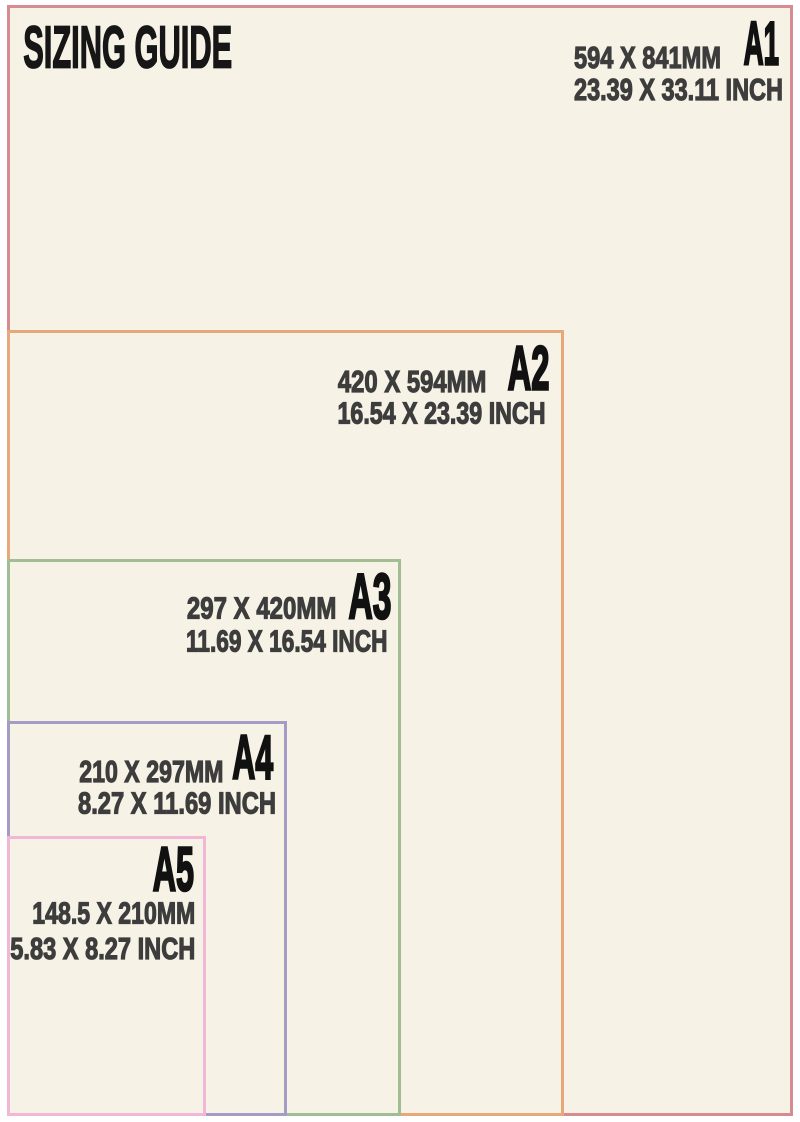 This screenshot has height=1122, width=800. What do you see at coordinates (647, 58) in the screenshot?
I see `svg-text: 594 X 841MM` at bounding box center [647, 58].